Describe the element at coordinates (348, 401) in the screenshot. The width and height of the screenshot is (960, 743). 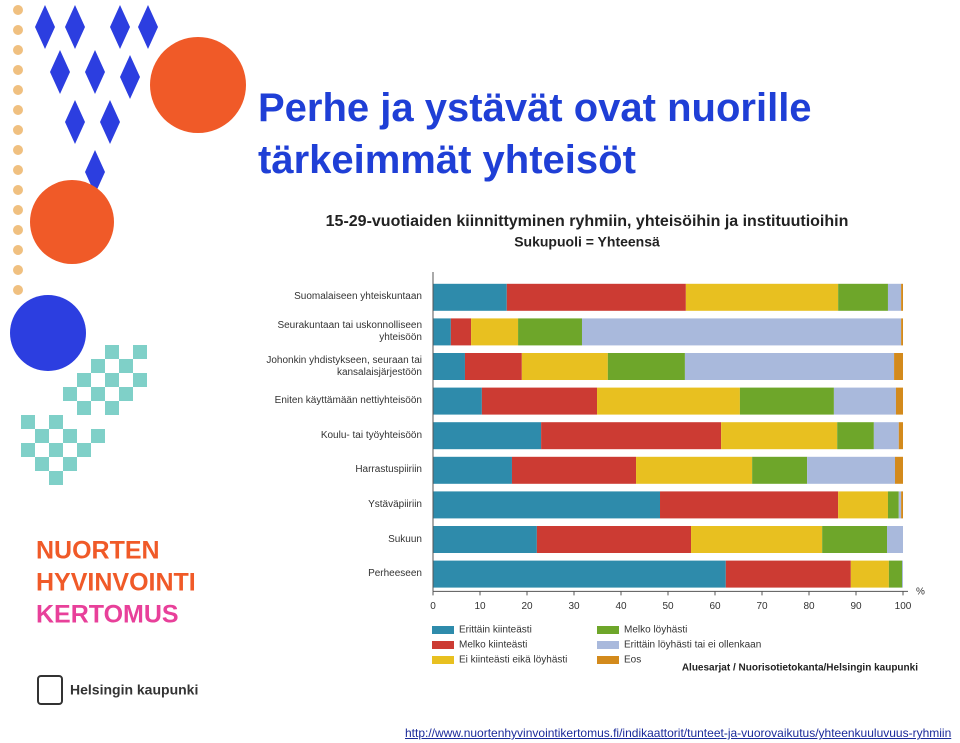
I see `category-label: Eniten käyttämään nettiyhteisöön` at that location.